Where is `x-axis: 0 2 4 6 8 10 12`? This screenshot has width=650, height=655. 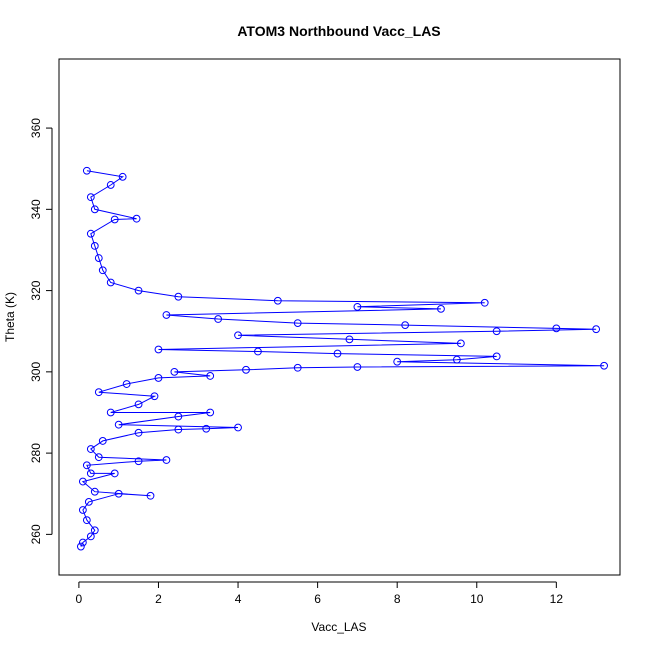
x-axis: 0 2 4 6 8 10 12 is located at coordinates (320, 593).